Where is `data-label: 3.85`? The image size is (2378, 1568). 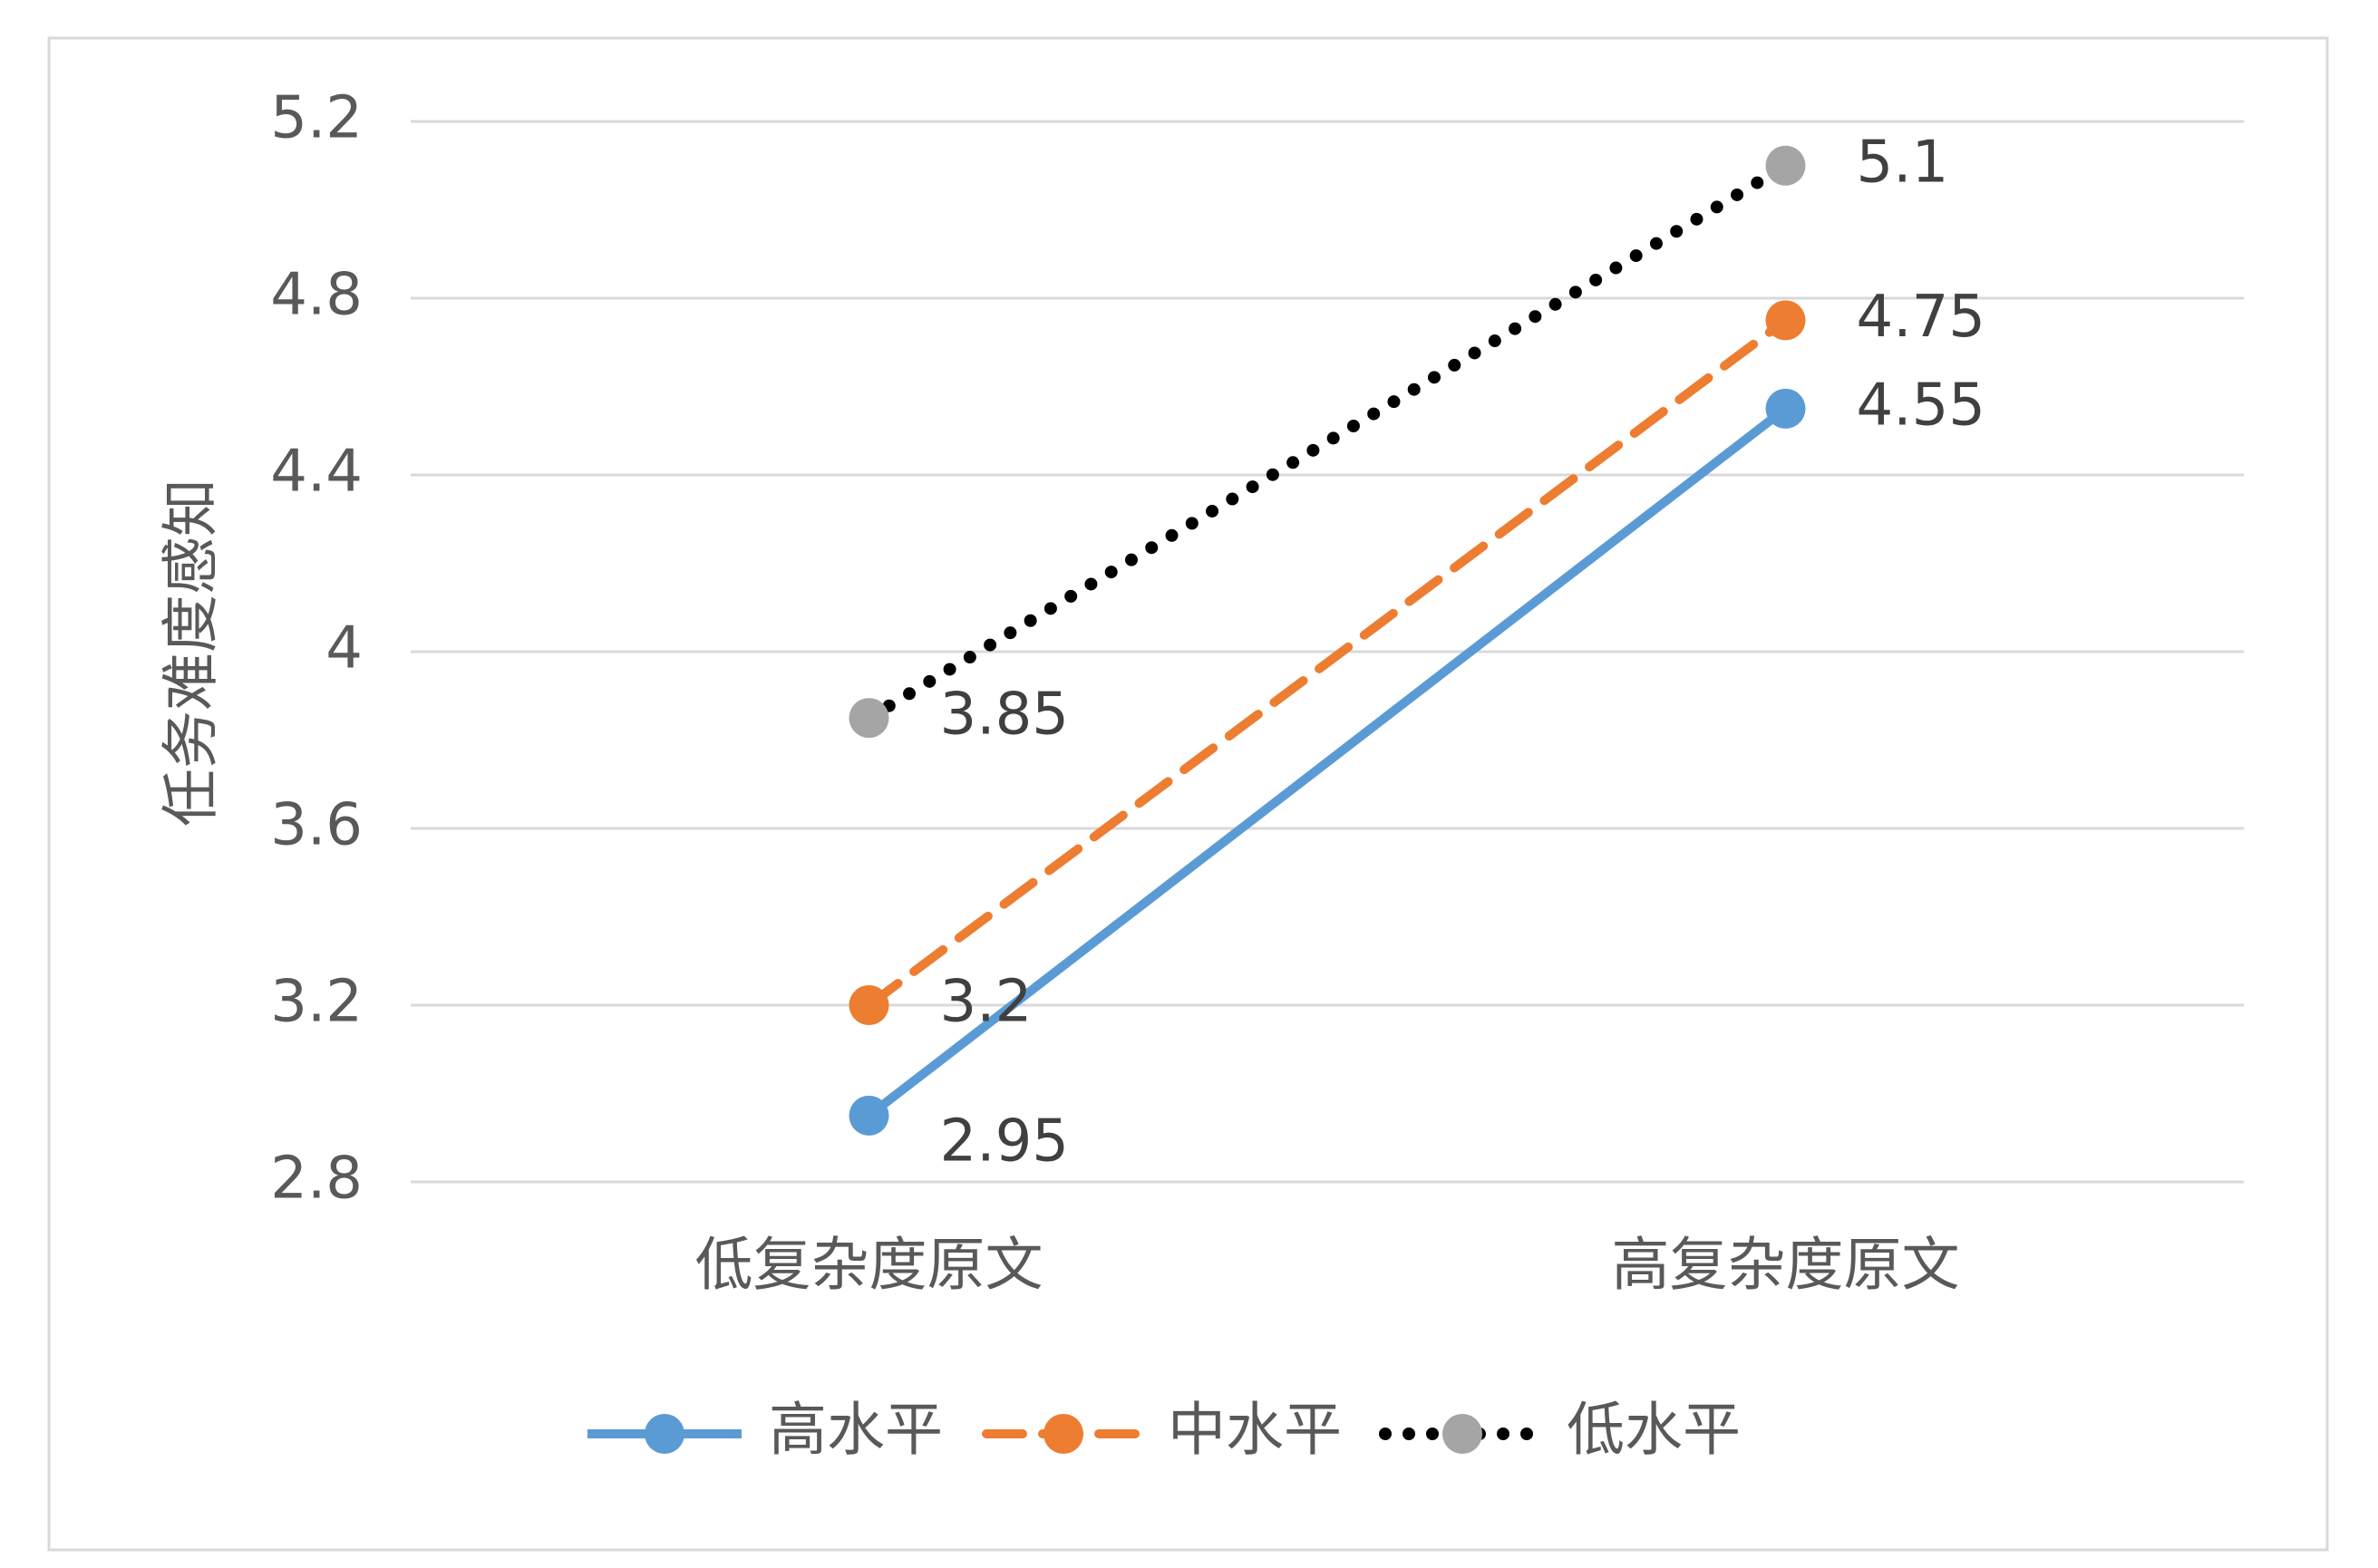 data-label: 3.85 is located at coordinates (1005, 715).